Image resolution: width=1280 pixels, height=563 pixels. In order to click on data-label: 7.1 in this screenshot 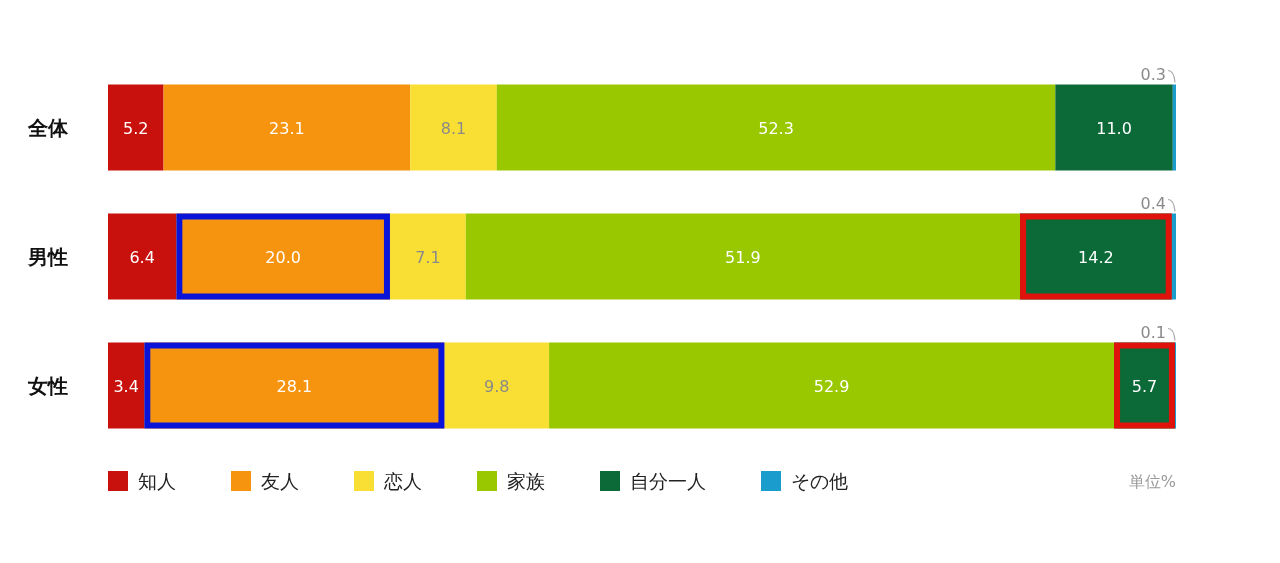, I will do `click(428, 257)`.